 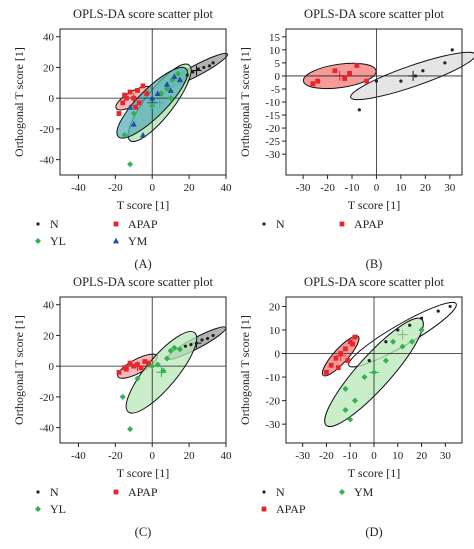 What do you see at coordinates (19, 370) in the screenshot?
I see `y-axis-label: Orthogonal T score [1]` at bounding box center [19, 370].